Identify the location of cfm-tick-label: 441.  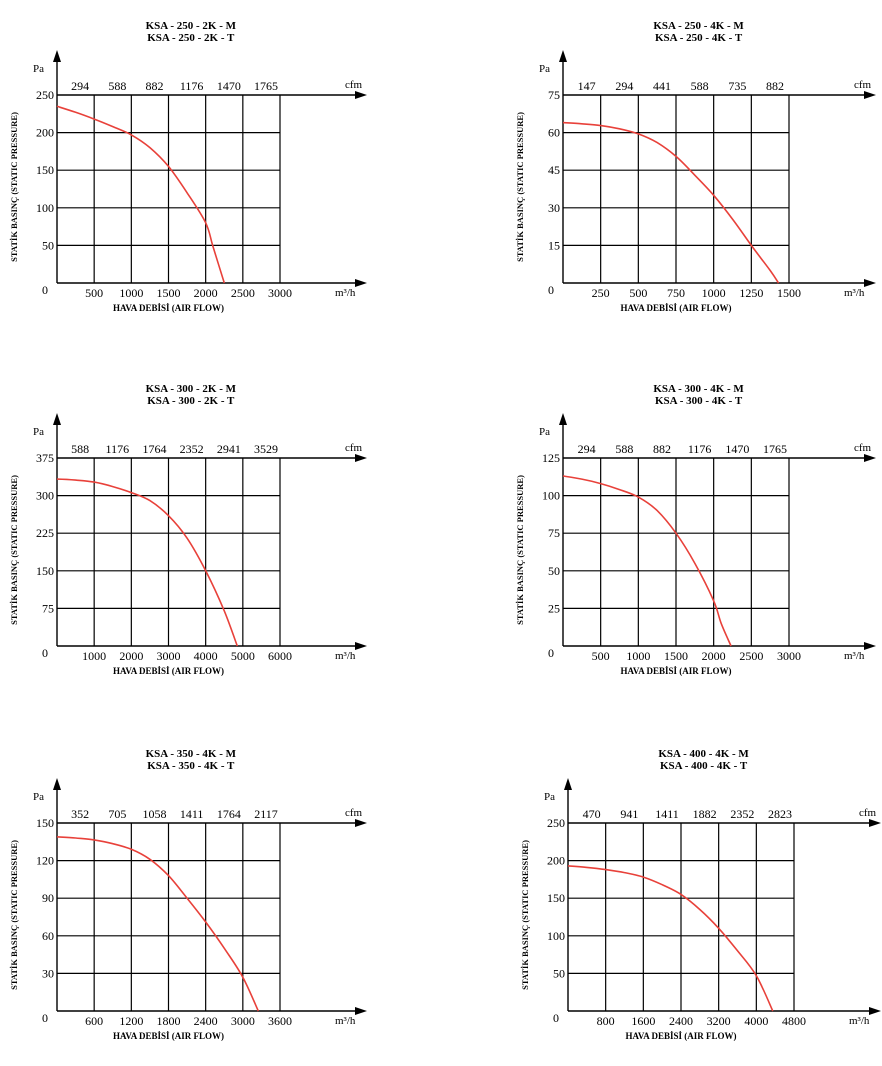
(662, 86).